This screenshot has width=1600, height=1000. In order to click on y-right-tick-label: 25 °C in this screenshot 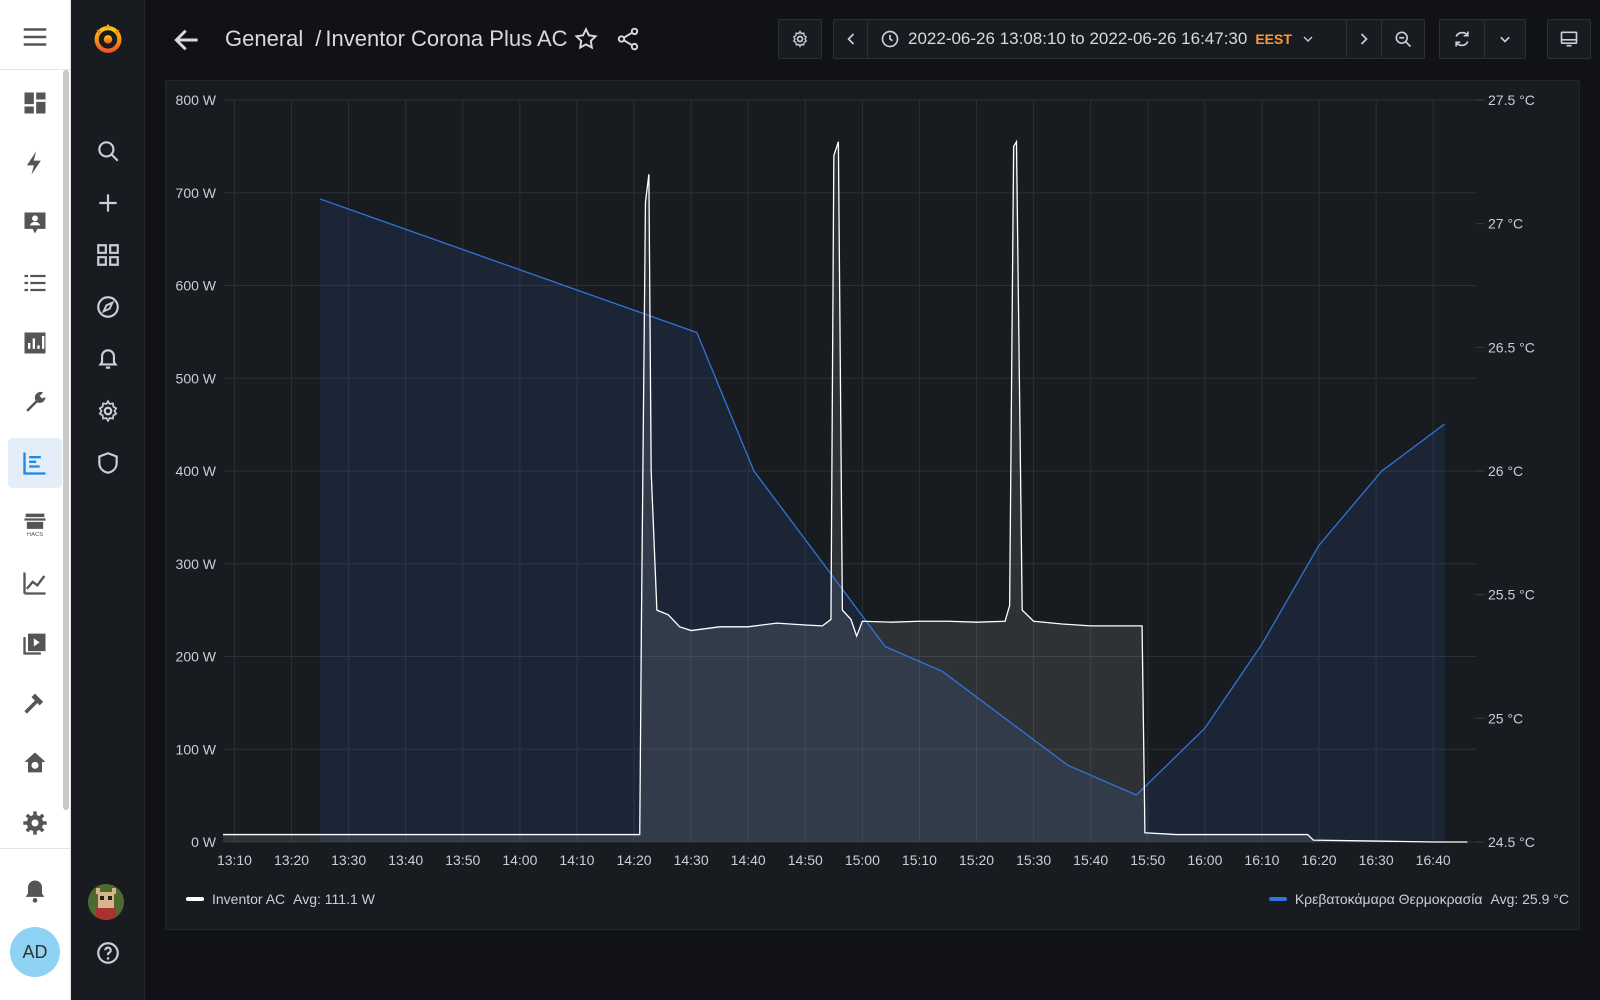, I will do `click(1505, 718)`.